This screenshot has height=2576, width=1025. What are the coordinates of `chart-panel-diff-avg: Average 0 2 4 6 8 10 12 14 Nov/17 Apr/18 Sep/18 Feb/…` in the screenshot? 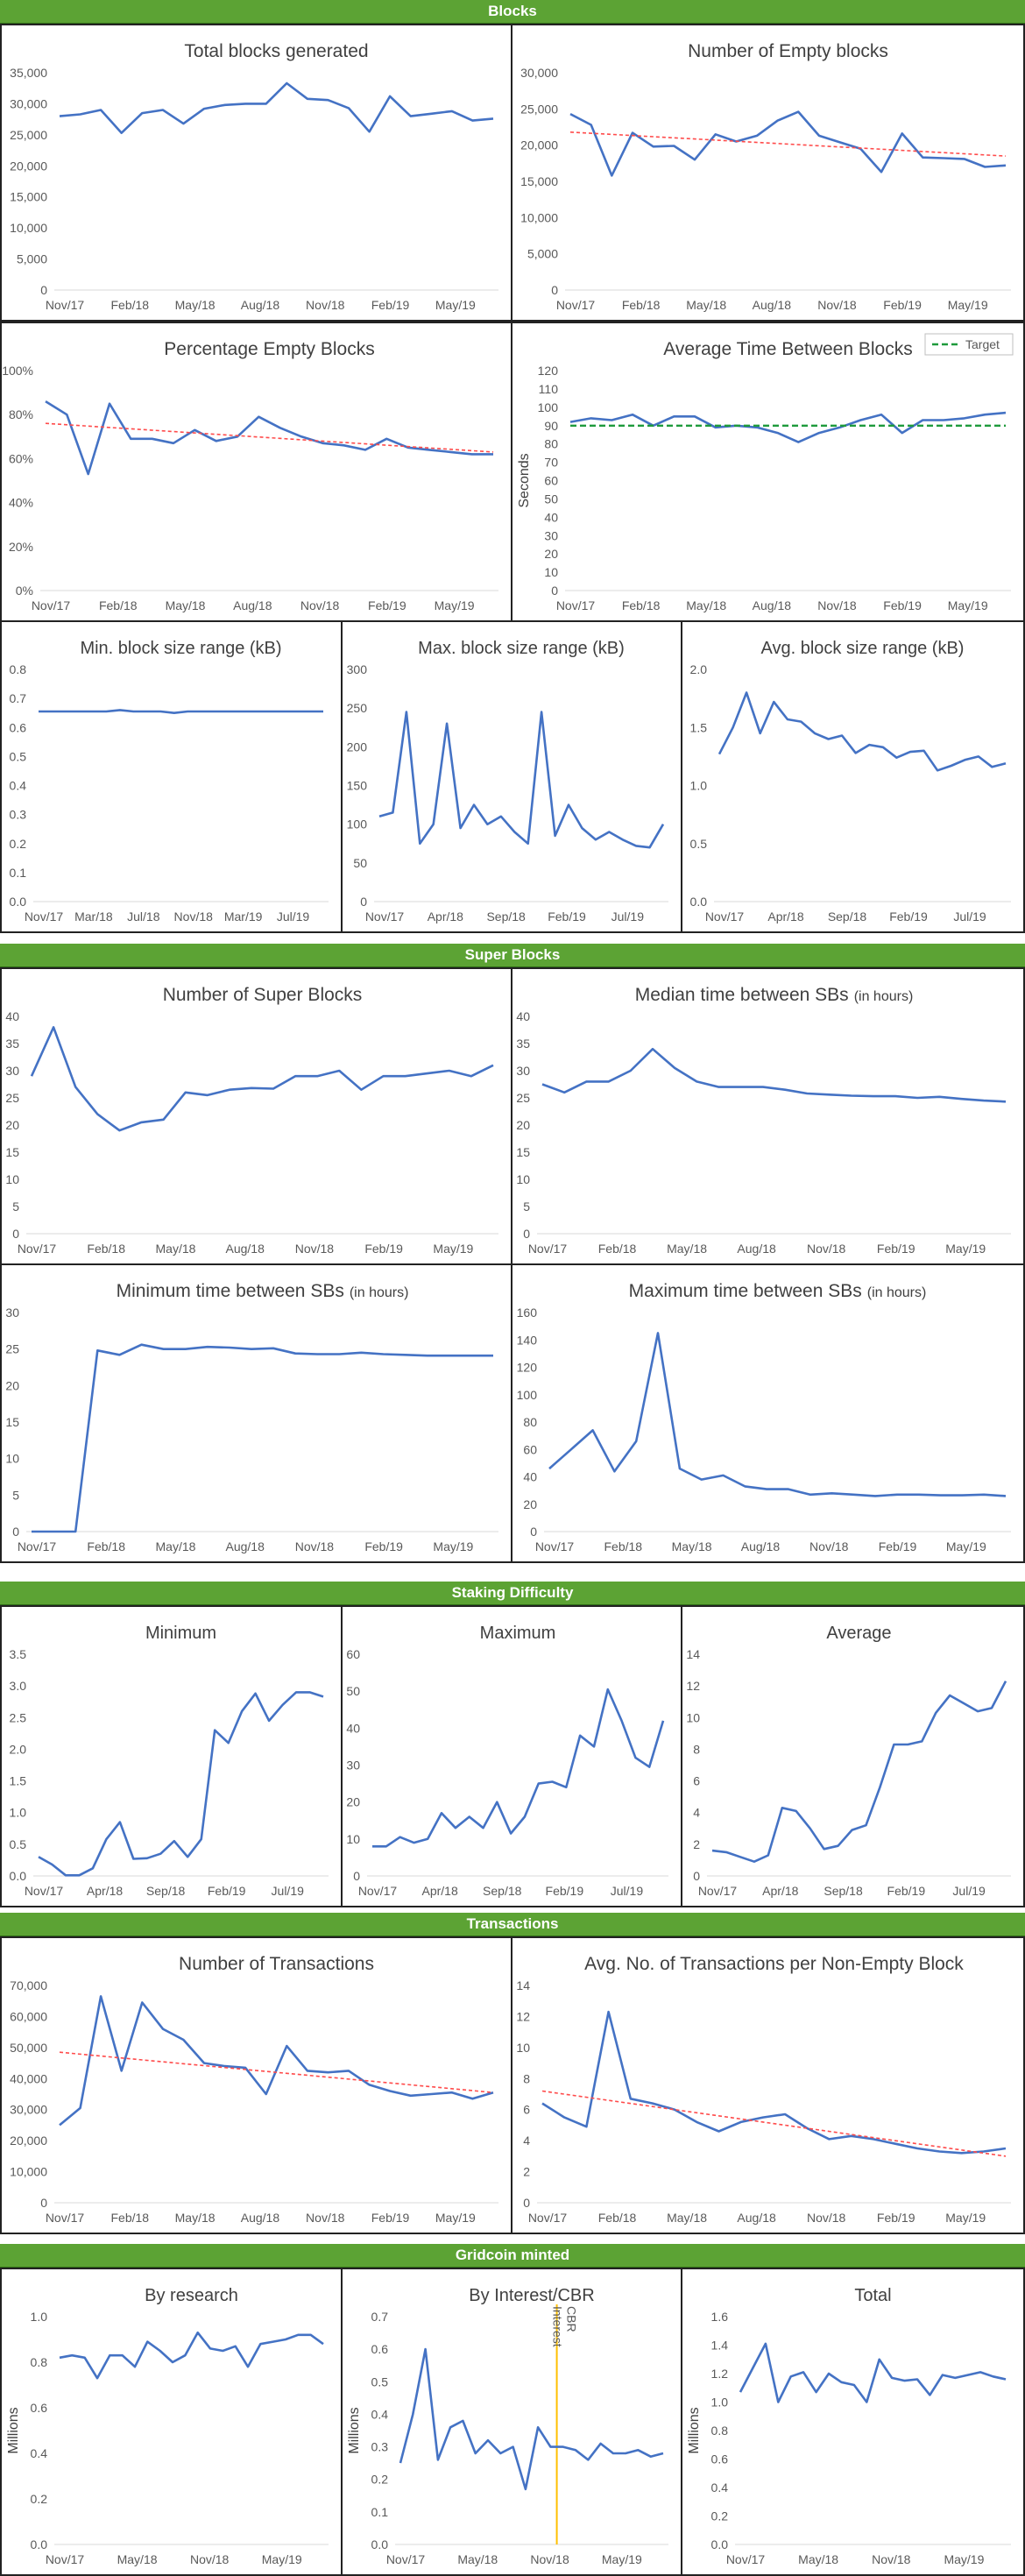 It's located at (853, 1756).